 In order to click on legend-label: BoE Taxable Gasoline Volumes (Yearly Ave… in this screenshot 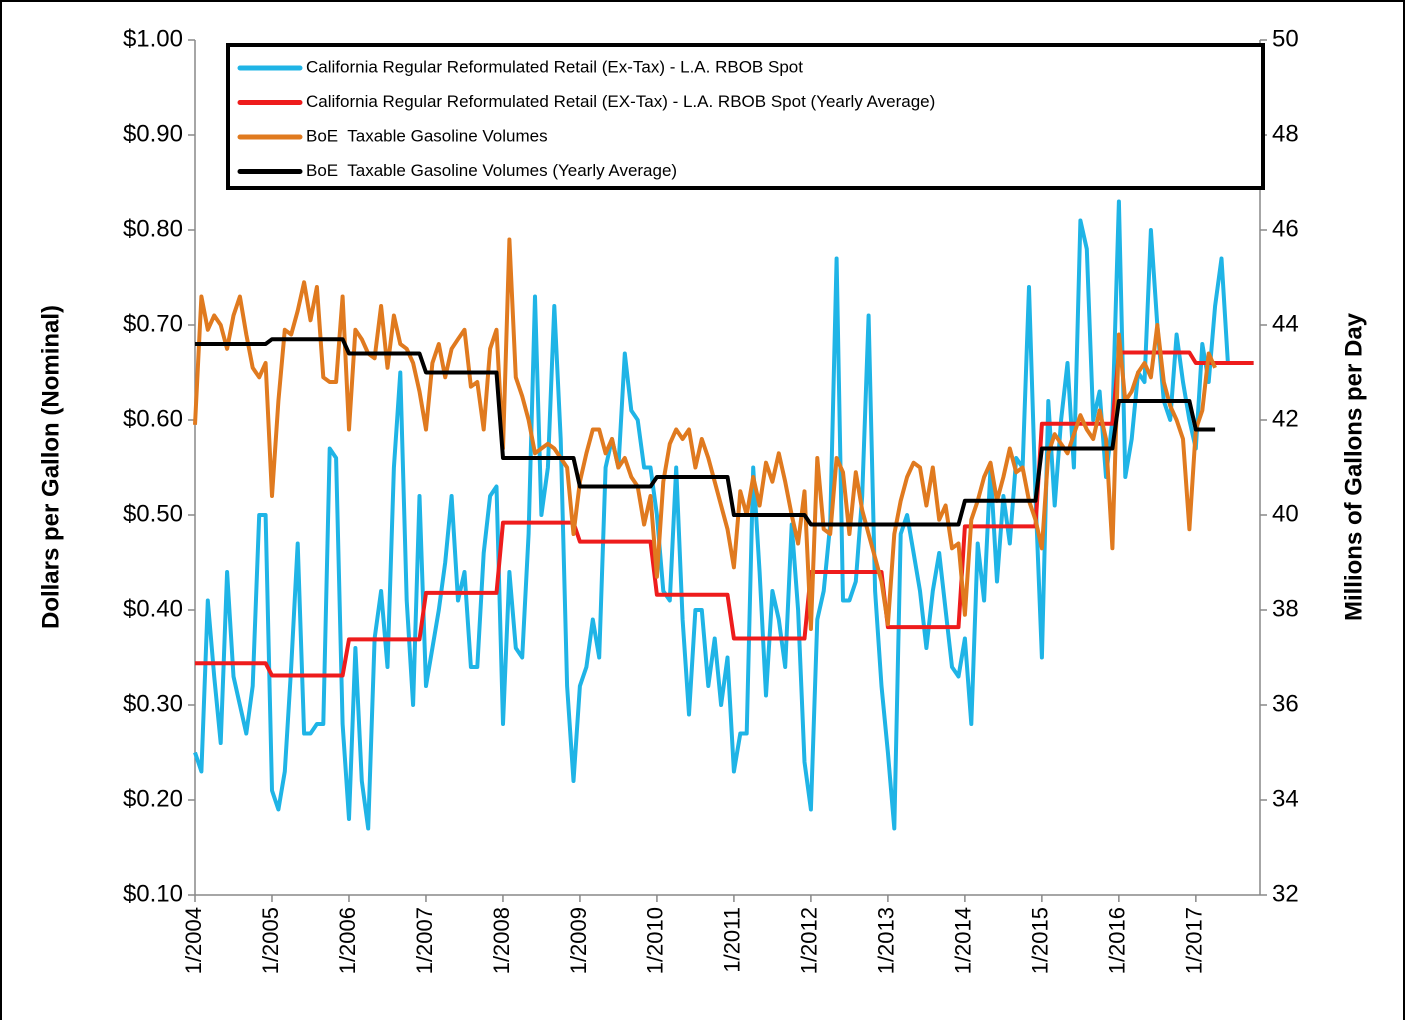, I will do `click(491, 170)`.